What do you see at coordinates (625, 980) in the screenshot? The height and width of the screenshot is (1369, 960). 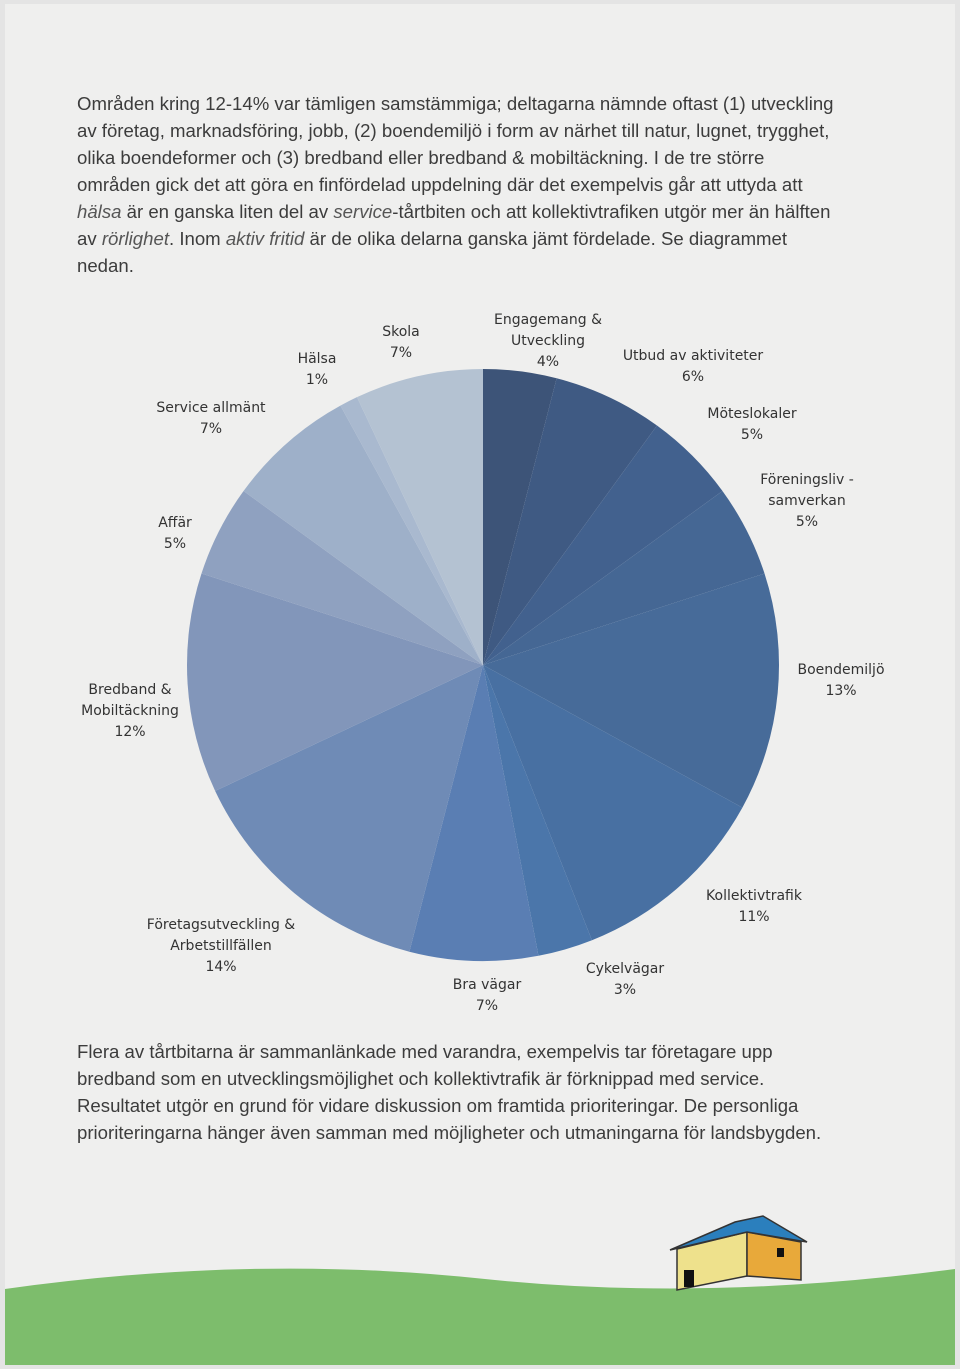 I see `slice-label: Cykelvägar 3%` at bounding box center [625, 980].